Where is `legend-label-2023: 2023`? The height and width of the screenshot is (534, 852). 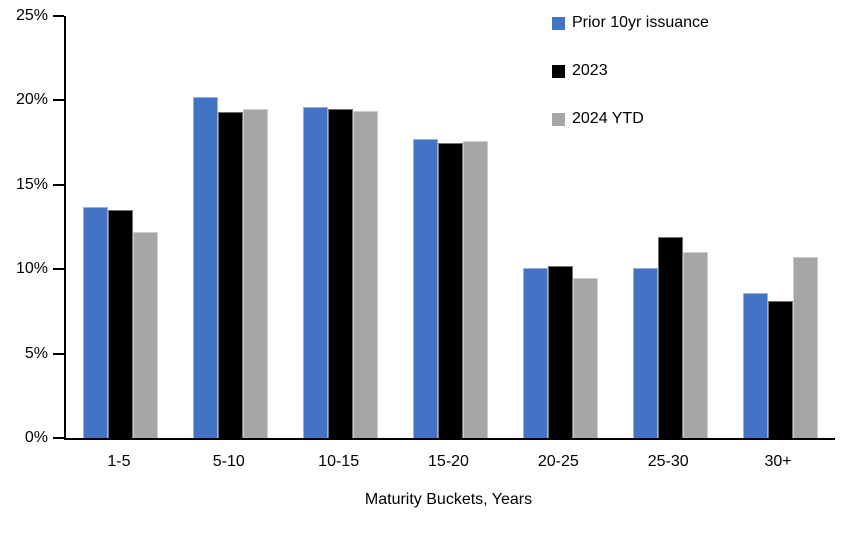
legend-label-2023: 2023 is located at coordinates (590, 70).